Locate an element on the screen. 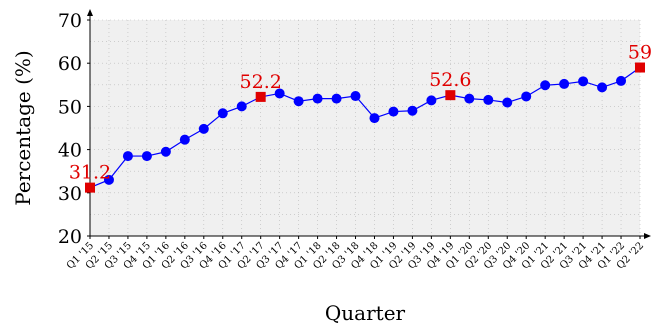  y-tick-label: 60 is located at coordinates (70, 64).